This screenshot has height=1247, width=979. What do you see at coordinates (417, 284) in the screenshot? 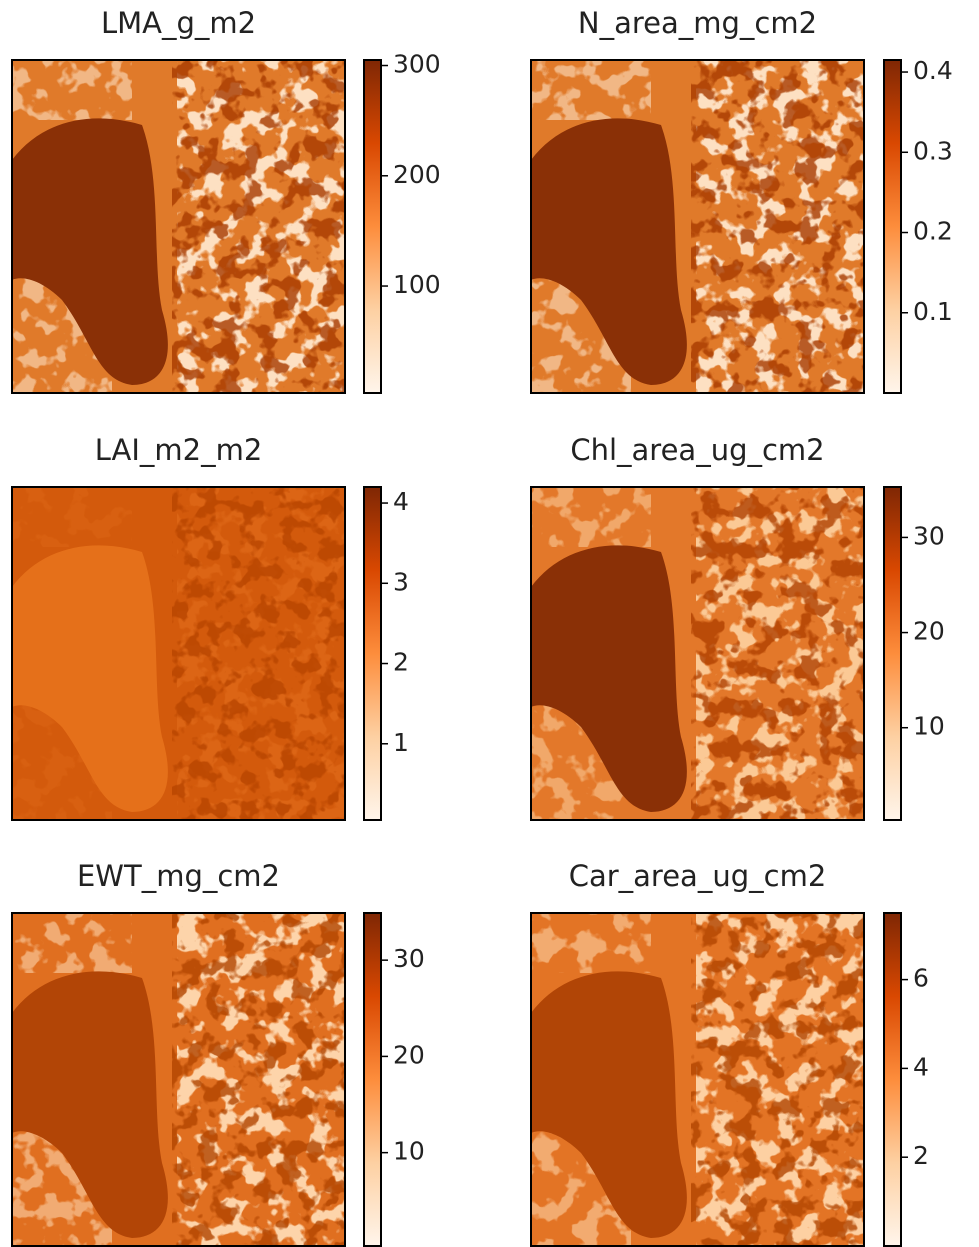
I see `colorbar-tick-label: 100` at bounding box center [417, 284].